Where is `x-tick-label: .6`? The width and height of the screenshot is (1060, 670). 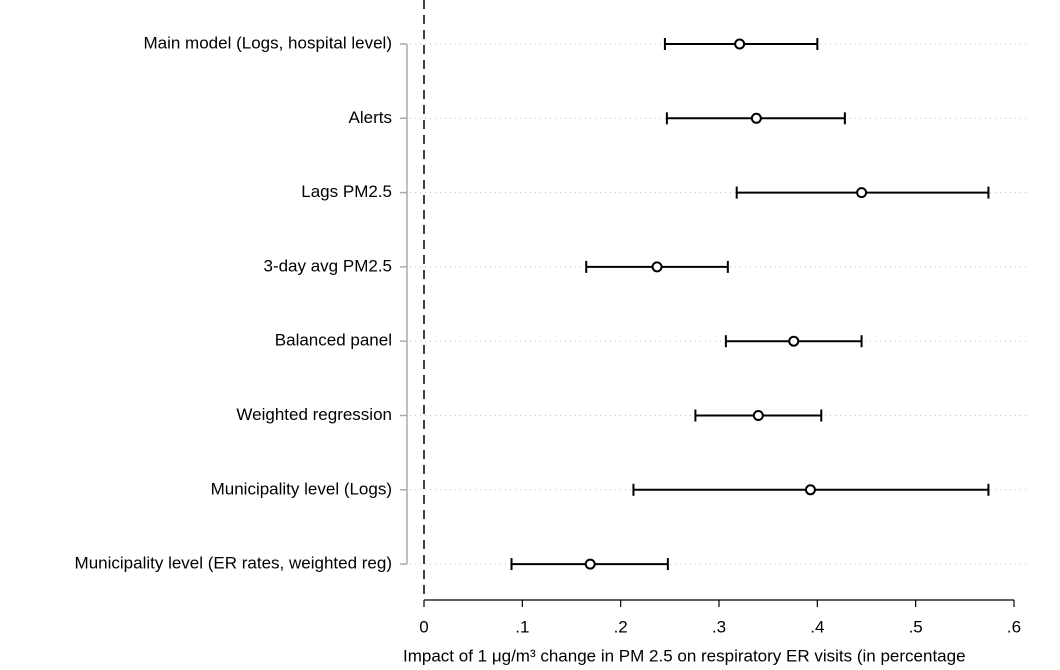 x-tick-label: .6 is located at coordinates (1014, 626).